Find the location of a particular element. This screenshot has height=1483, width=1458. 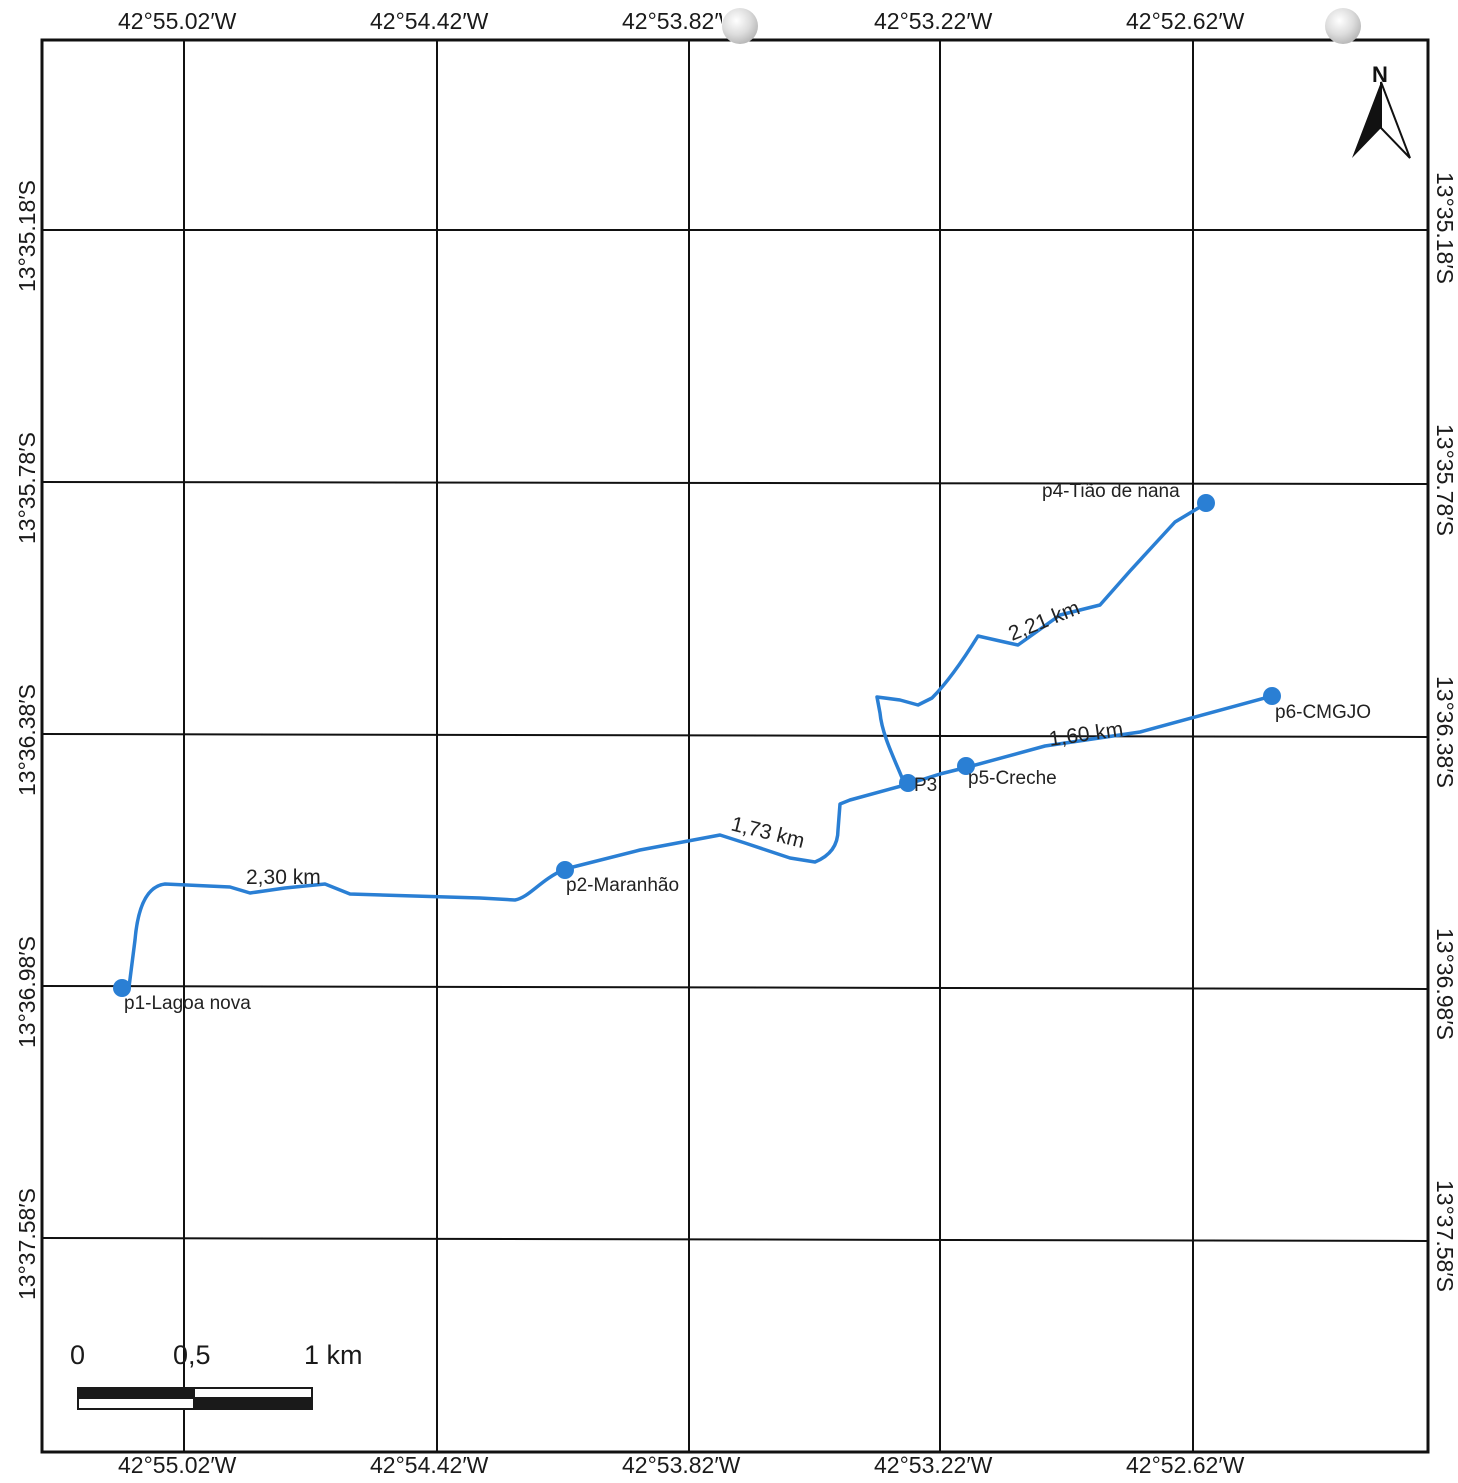

north-arrow-icon: N is located at coordinates (1381, 110).